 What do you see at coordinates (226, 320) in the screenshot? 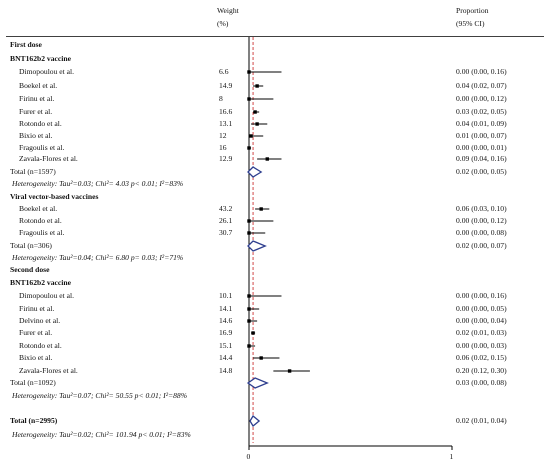
I see `study-weight: 14.6` at bounding box center [226, 320].